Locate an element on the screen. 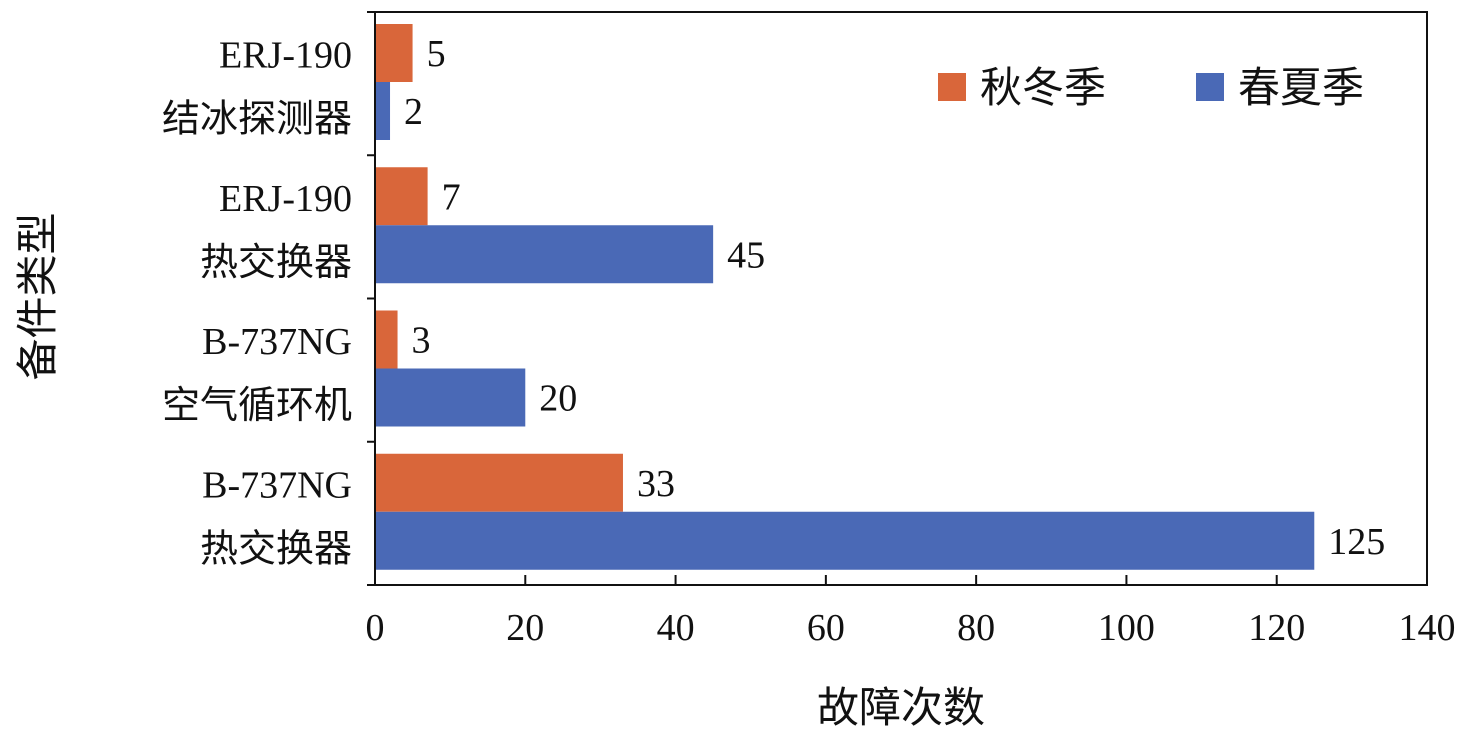 The width and height of the screenshot is (1476, 748). x-tick-label: 140 is located at coordinates (1427, 628).